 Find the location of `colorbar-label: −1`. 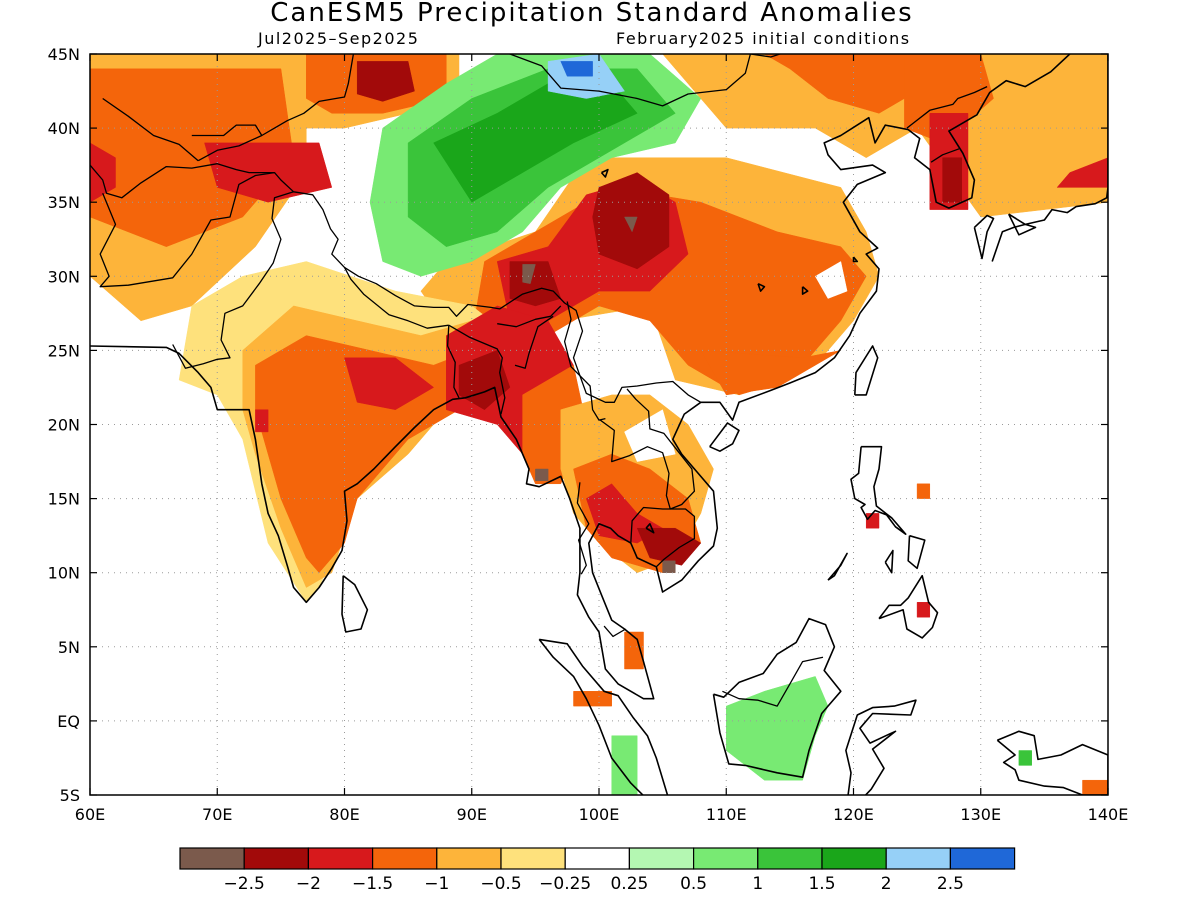

colorbar-label: −1 is located at coordinates (436, 884).